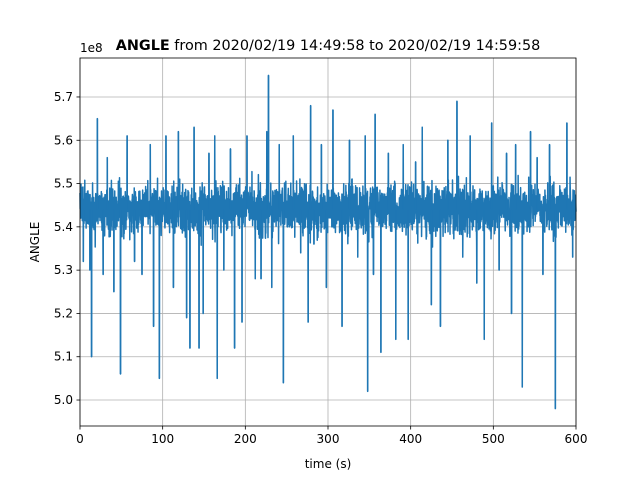  Describe the element at coordinates (328, 464) in the screenshot. I see `x-axis-label: time (s)` at that location.